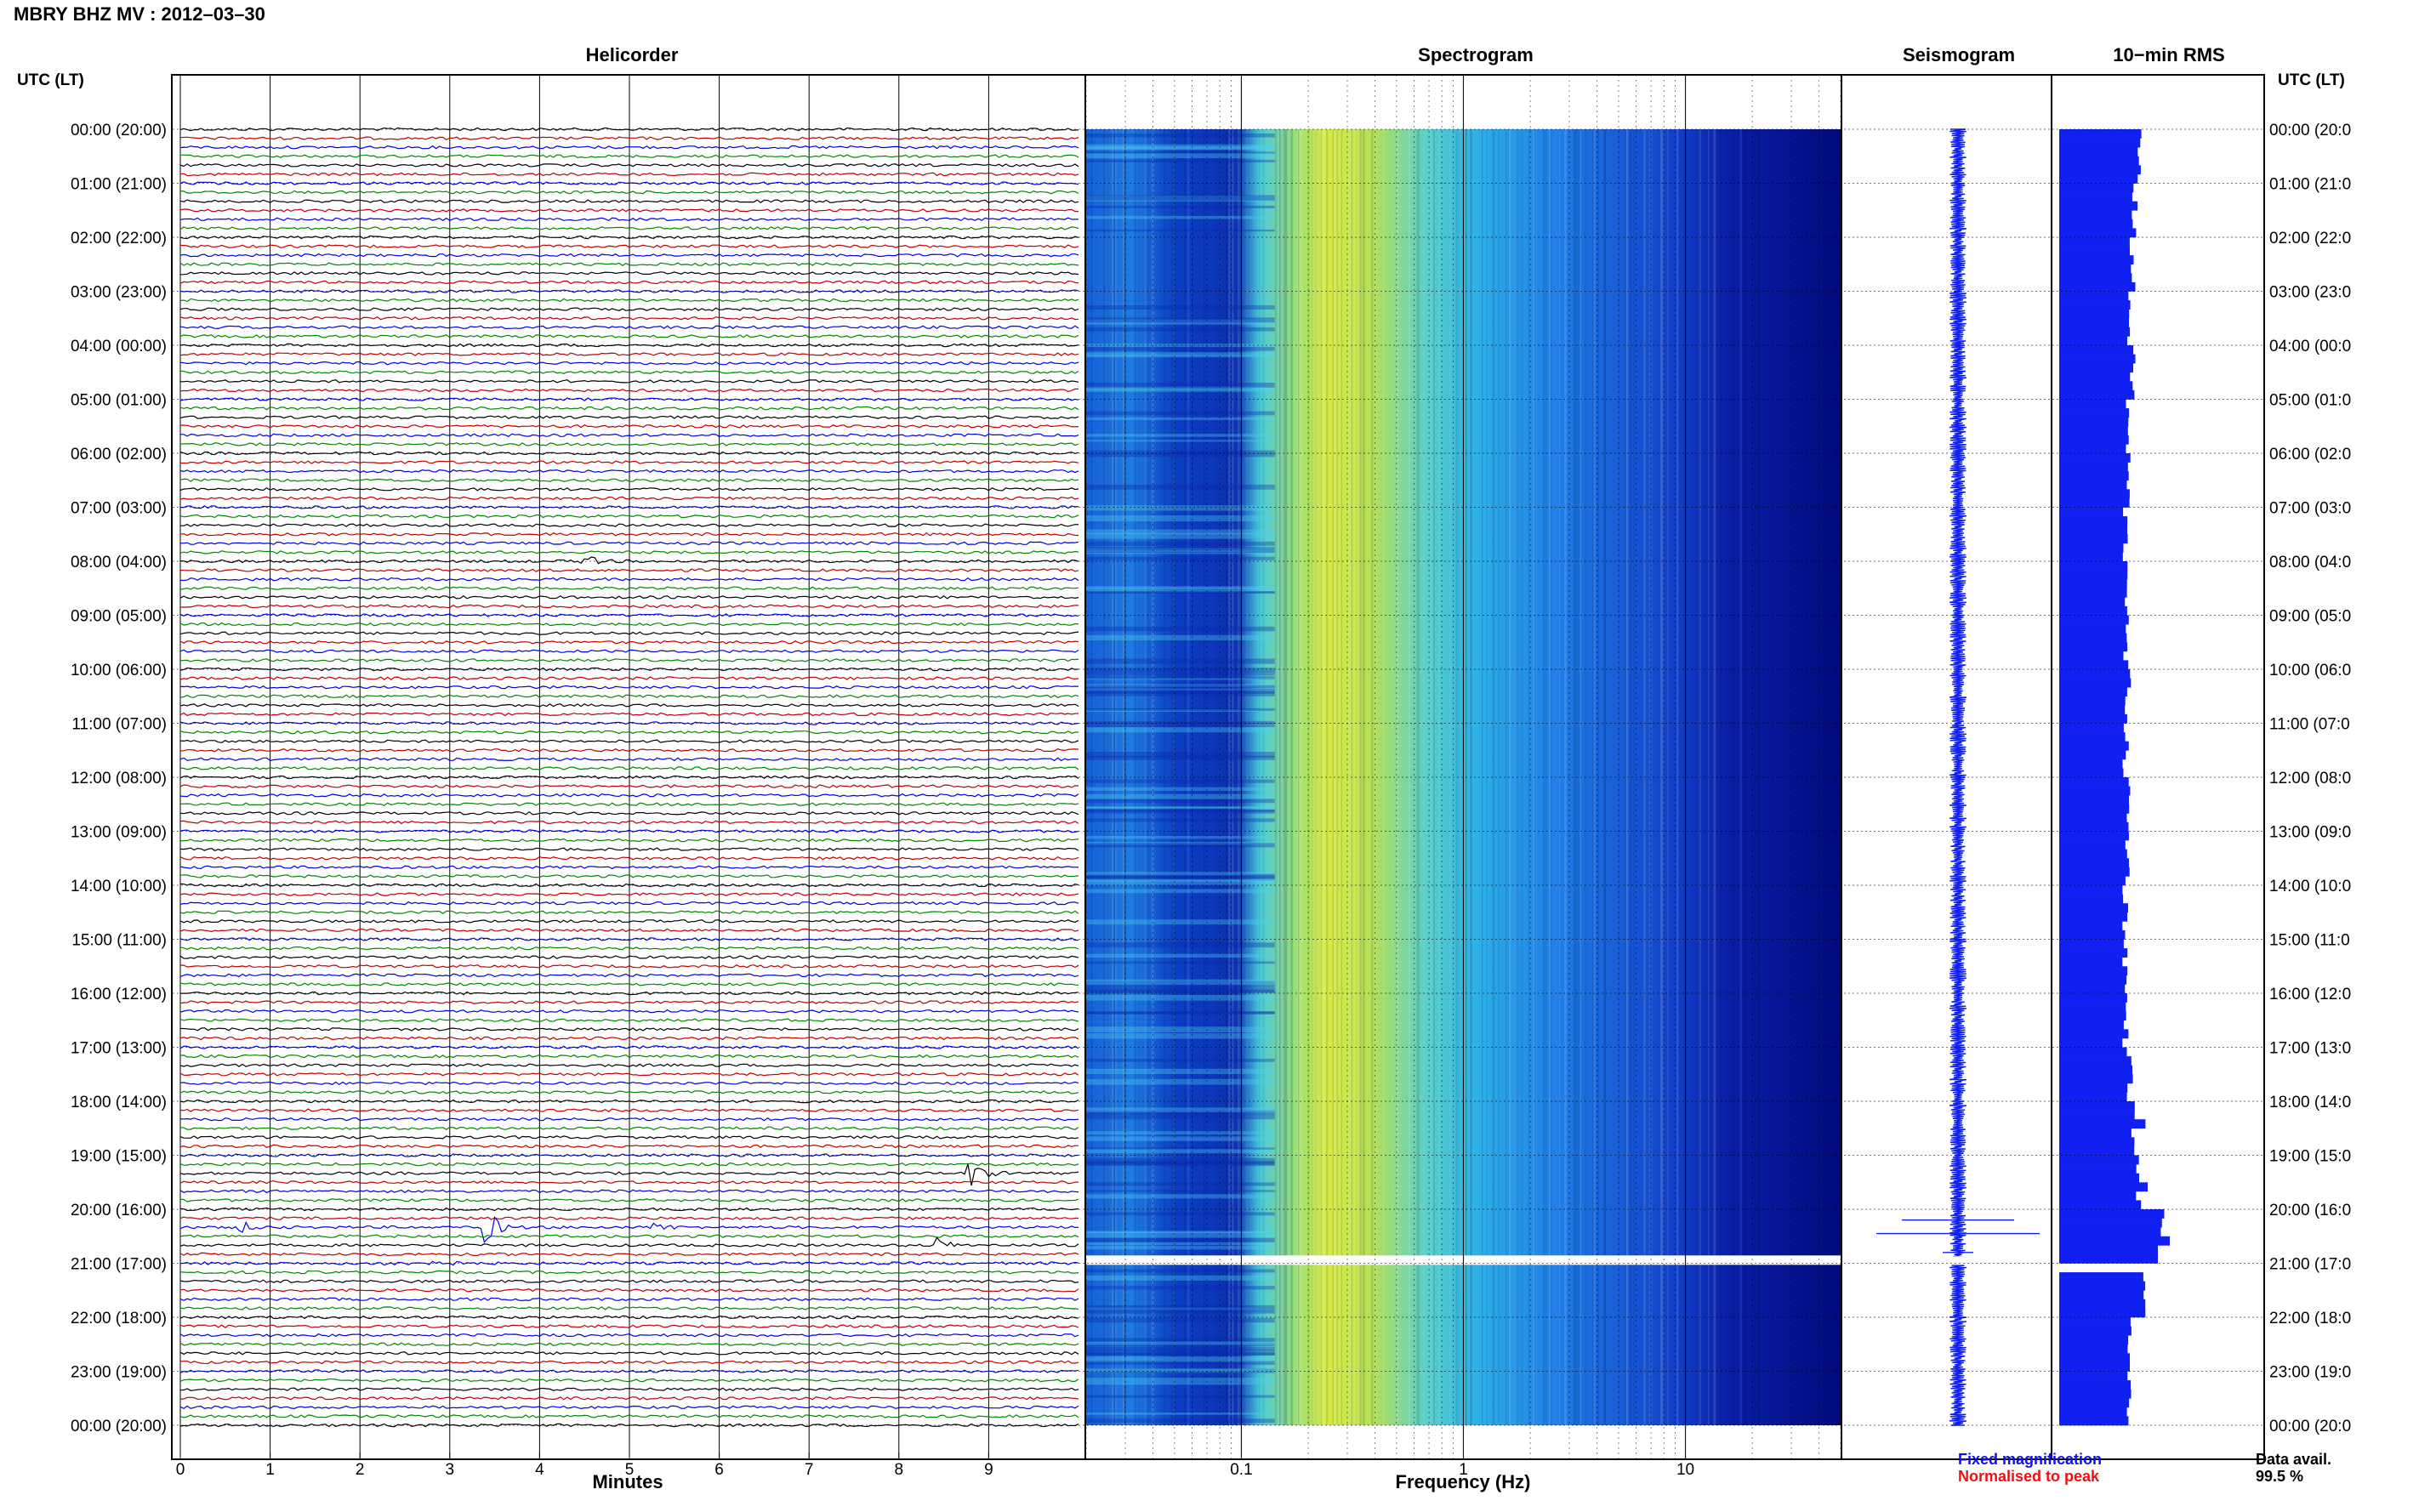  I want to click on time-label-left: 11:00 (07:00), so click(119, 725).